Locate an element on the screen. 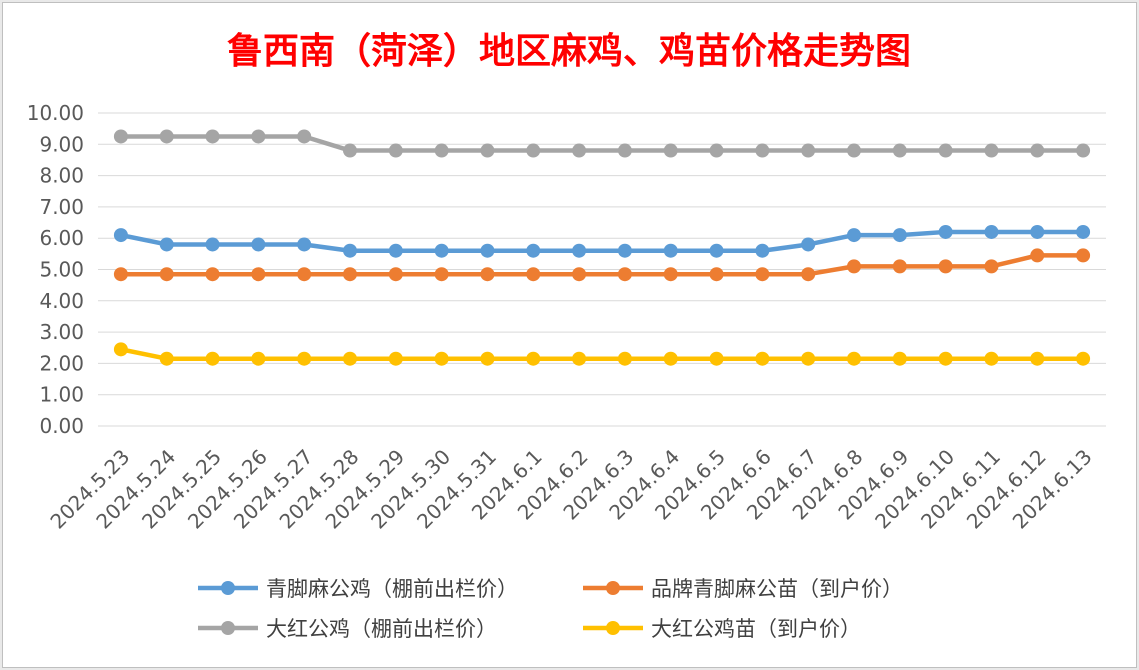 This screenshot has height=670, width=1139. legend-item: 大红公鸡苗（到户价） is located at coordinates (722, 629).